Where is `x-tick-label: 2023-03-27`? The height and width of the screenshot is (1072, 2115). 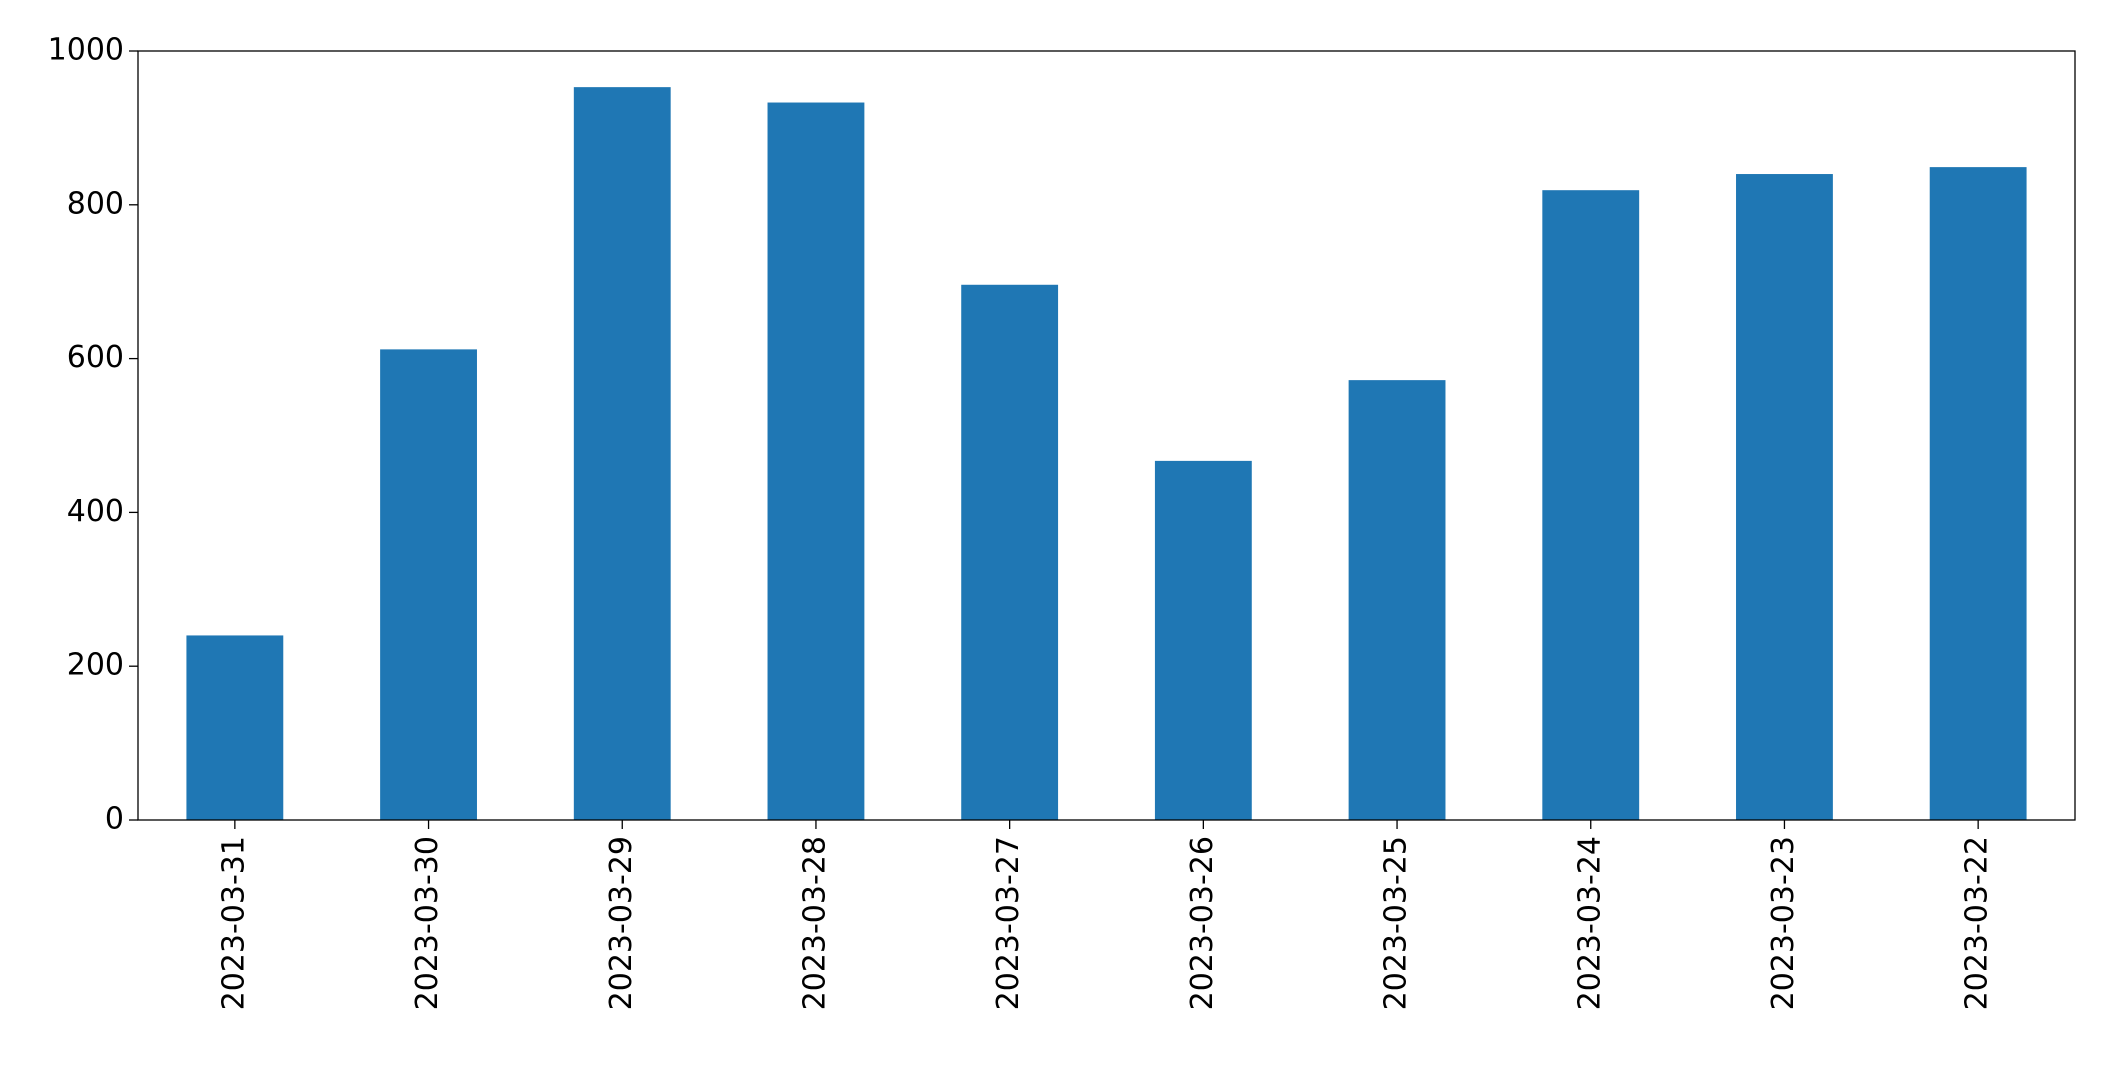
x-tick-label: 2023-03-27 is located at coordinates (1008, 923).